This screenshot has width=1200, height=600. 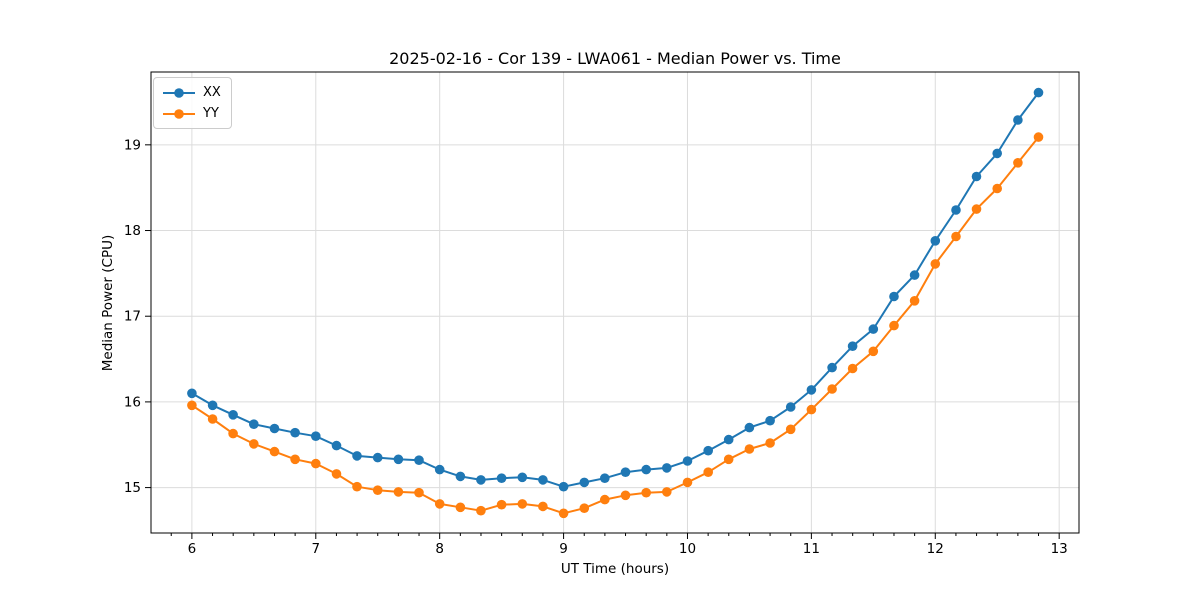 What do you see at coordinates (108, 303) in the screenshot?
I see `y-axis-label: Median Power (CPU)` at bounding box center [108, 303].